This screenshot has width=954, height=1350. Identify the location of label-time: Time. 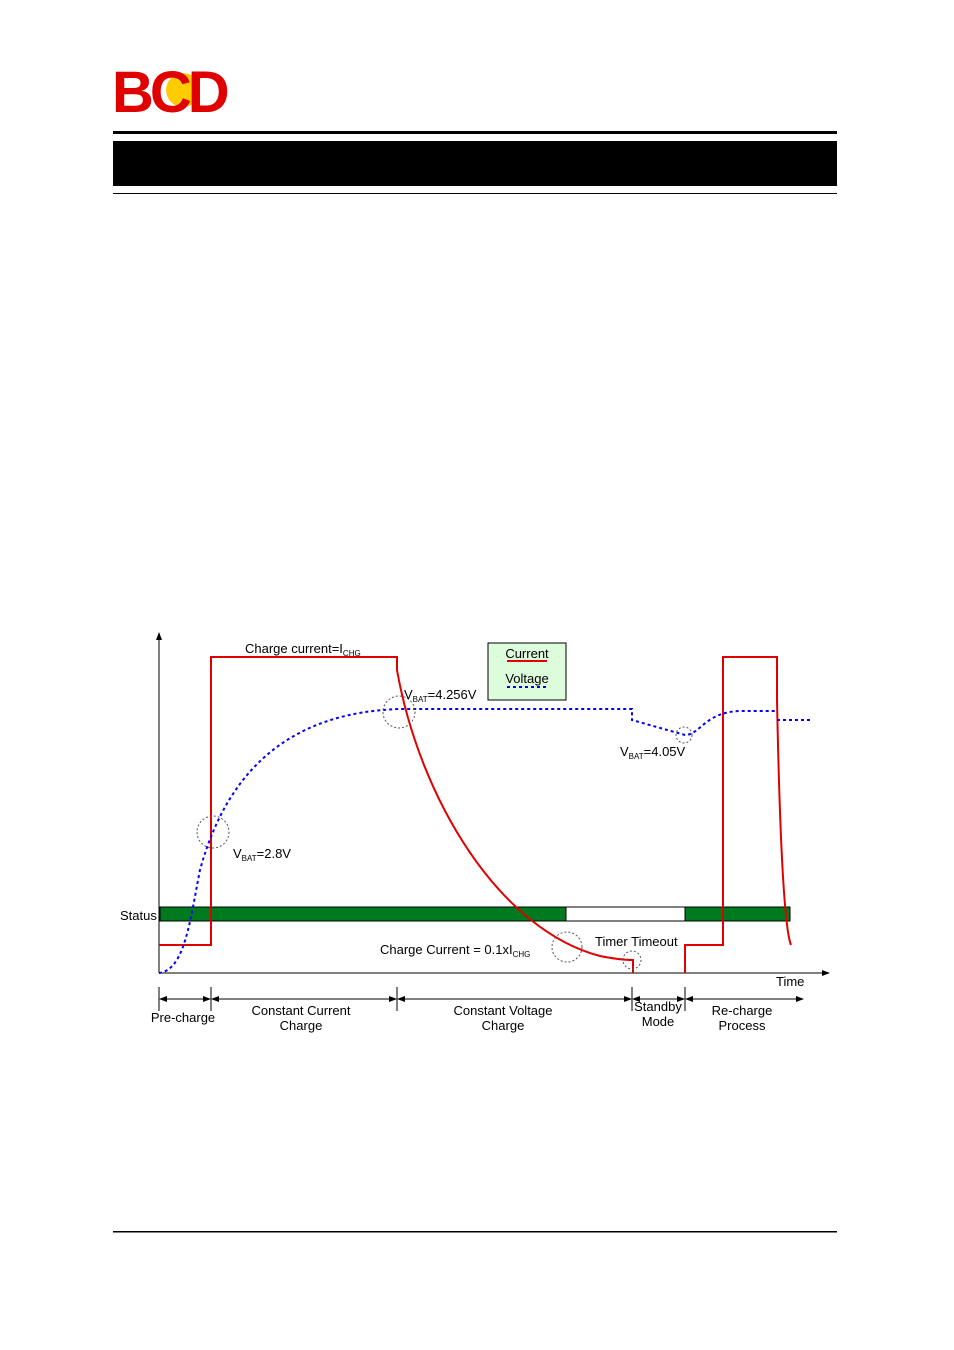
(790, 981).